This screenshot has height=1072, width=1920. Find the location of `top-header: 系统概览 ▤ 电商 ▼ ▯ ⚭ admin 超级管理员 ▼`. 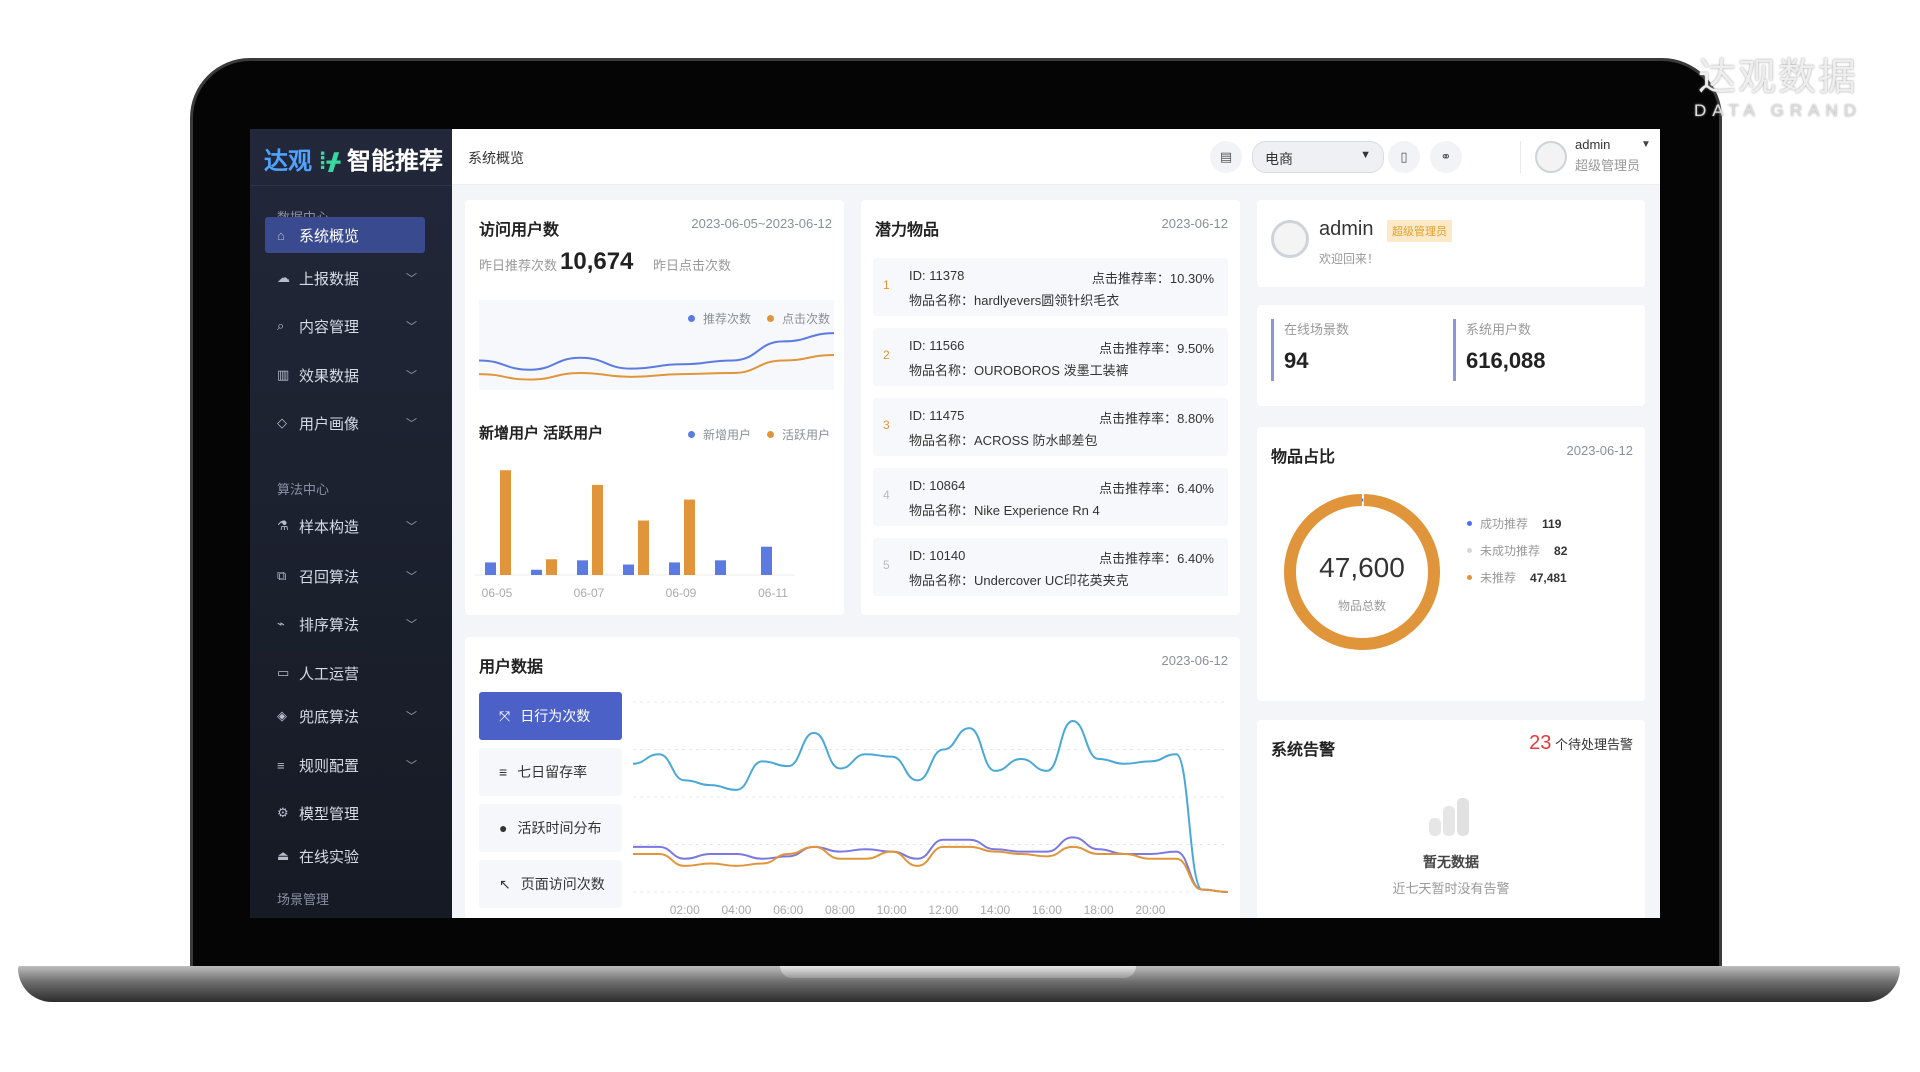

top-header: 系统概览 ▤ 电商 ▼ ▯ ⚭ admin 超级管理员 ▼ is located at coordinates (1056, 157).